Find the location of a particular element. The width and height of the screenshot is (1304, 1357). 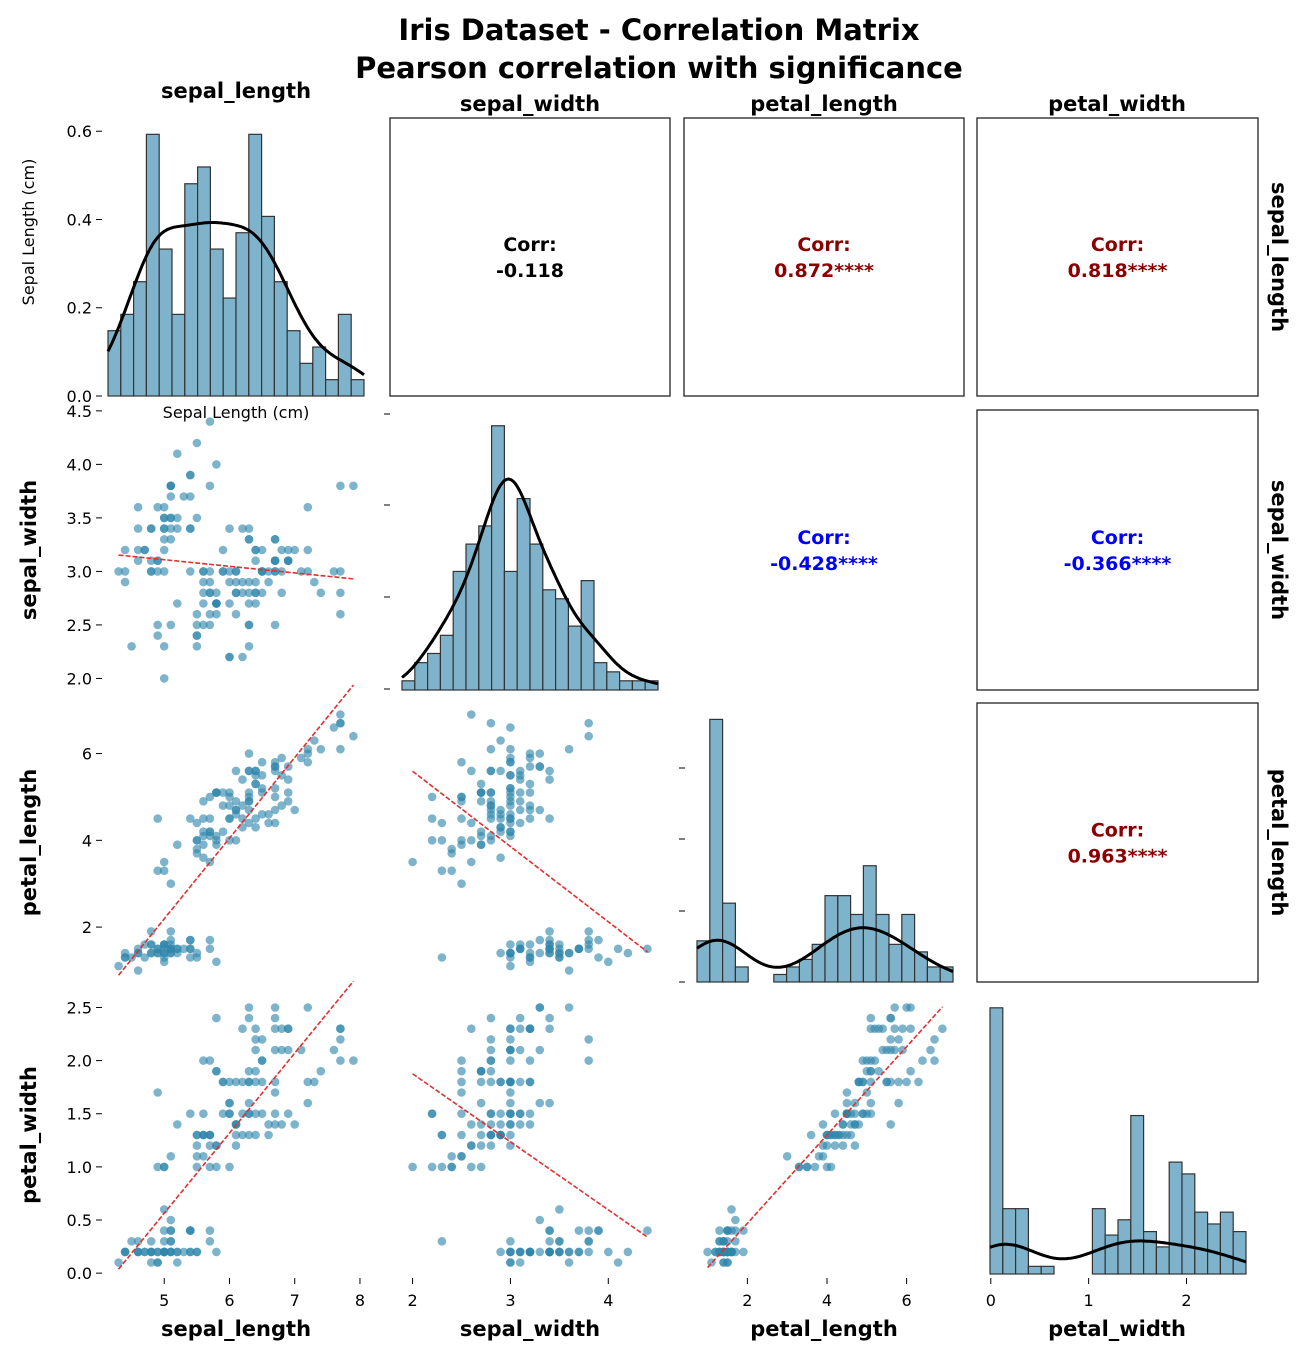

corr-value-sepal_length-petal_length: 0.872**** is located at coordinates (824, 271).